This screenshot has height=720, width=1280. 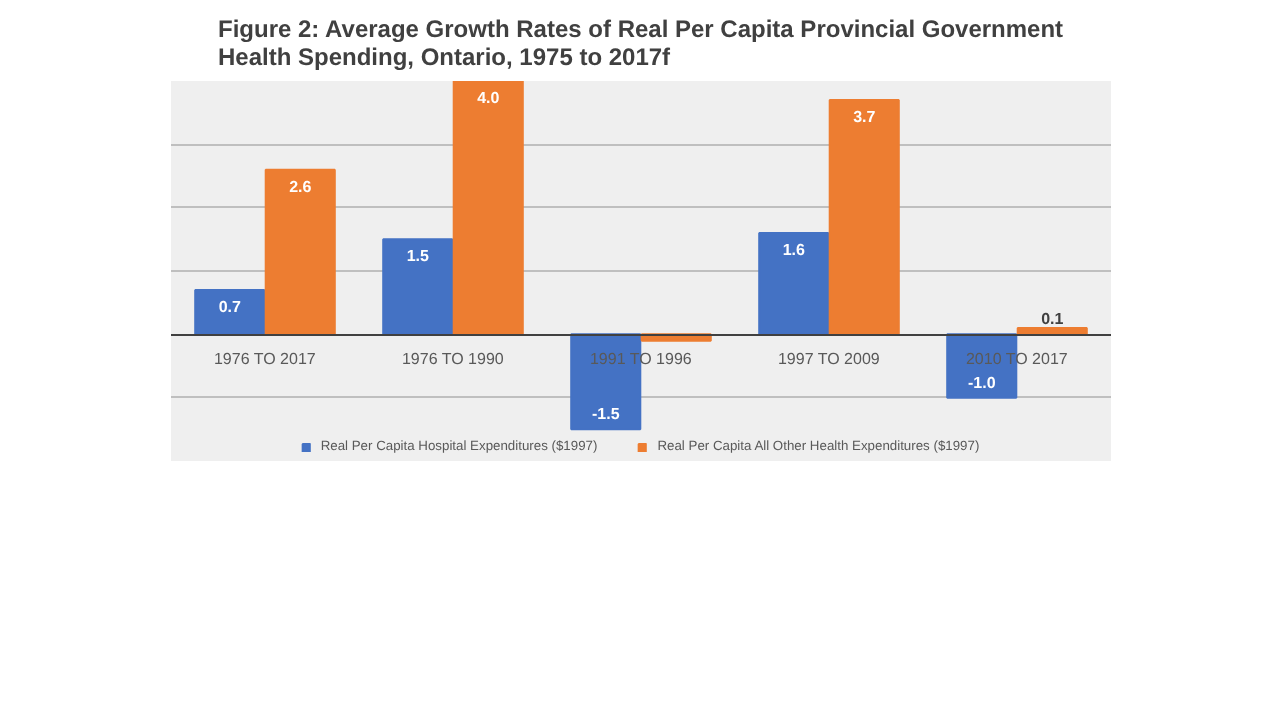 I want to click on x-tick-label: 1976 TO 1990, so click(x=453, y=359).